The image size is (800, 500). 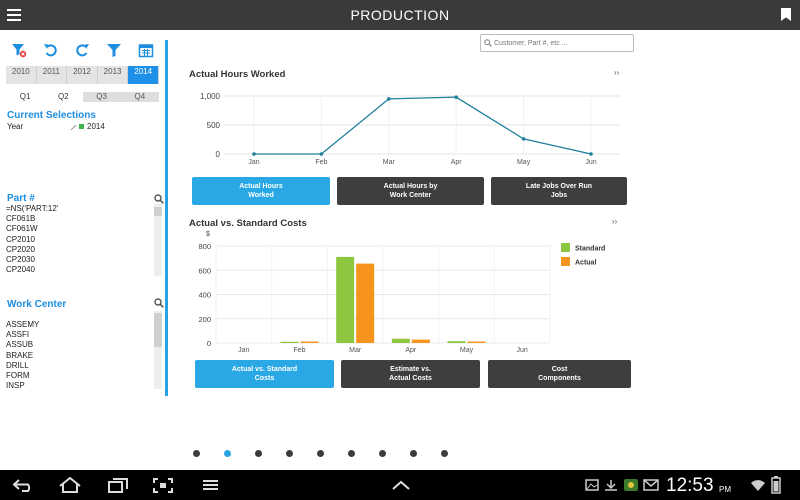 What do you see at coordinates (210, 96) in the screenshot?
I see `y-tick-label: 1,000` at bounding box center [210, 96].